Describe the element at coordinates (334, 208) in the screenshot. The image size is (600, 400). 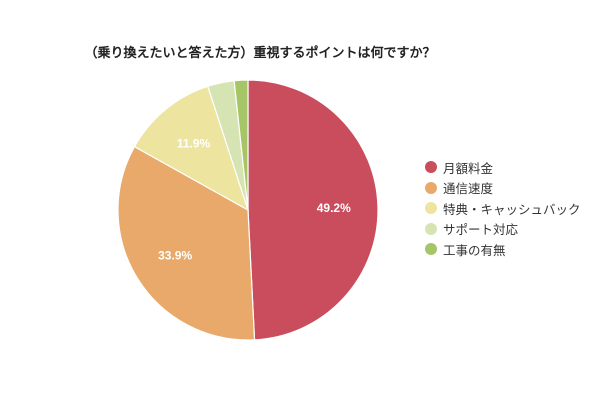
I see `slice-value-label: 49.2%` at that location.